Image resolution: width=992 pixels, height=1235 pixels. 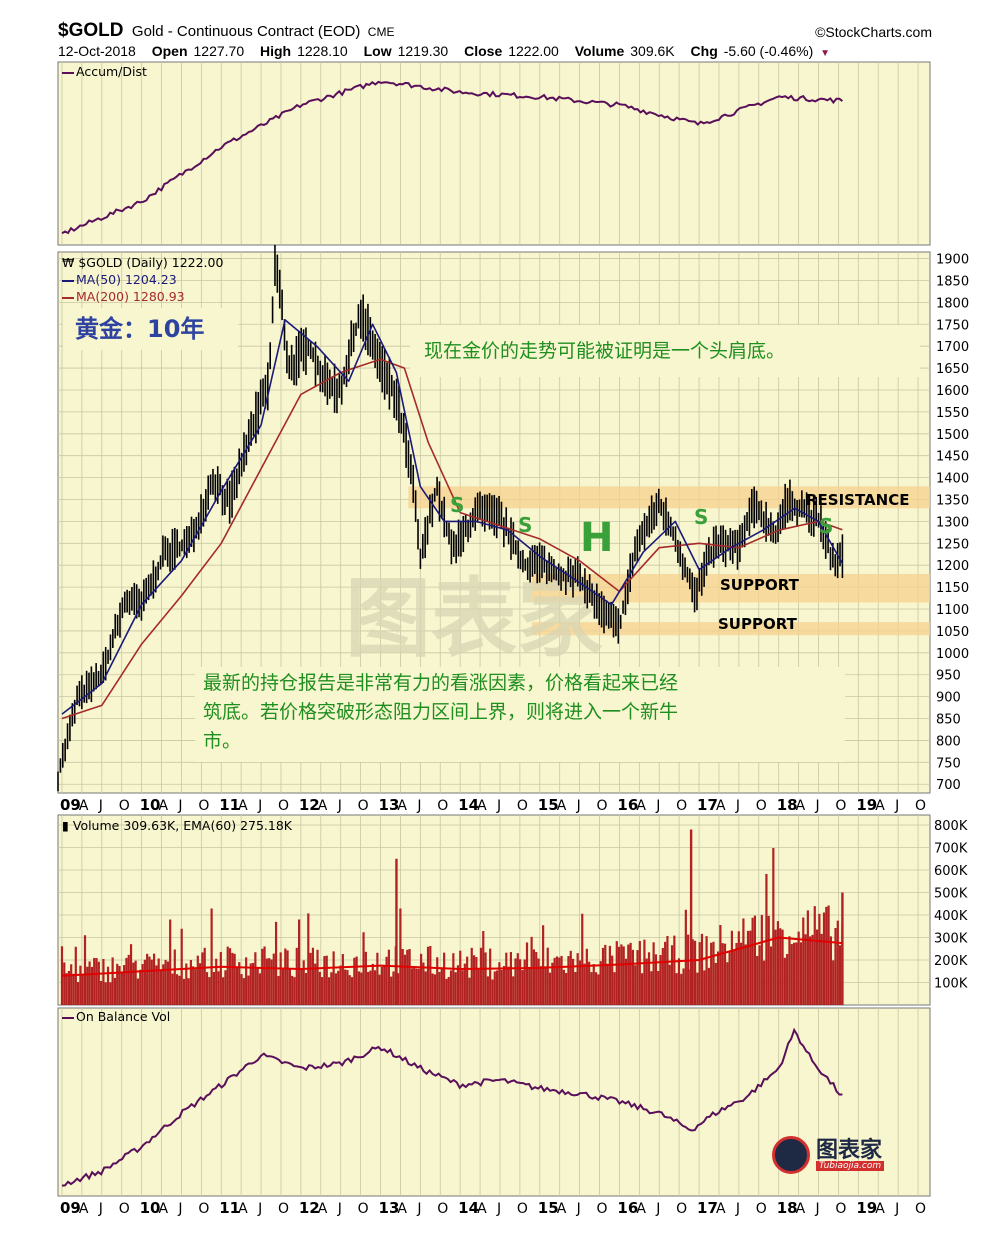 I want to click on watermark: 图表家, so click(x=474, y=619).